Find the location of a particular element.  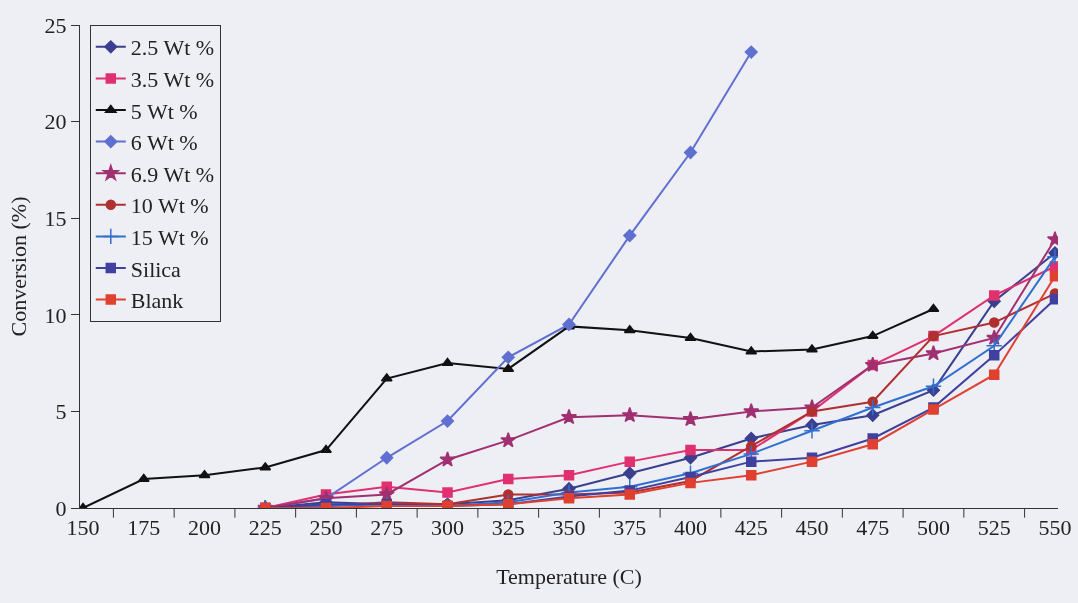

x-tick-label: 375 is located at coordinates (630, 528).